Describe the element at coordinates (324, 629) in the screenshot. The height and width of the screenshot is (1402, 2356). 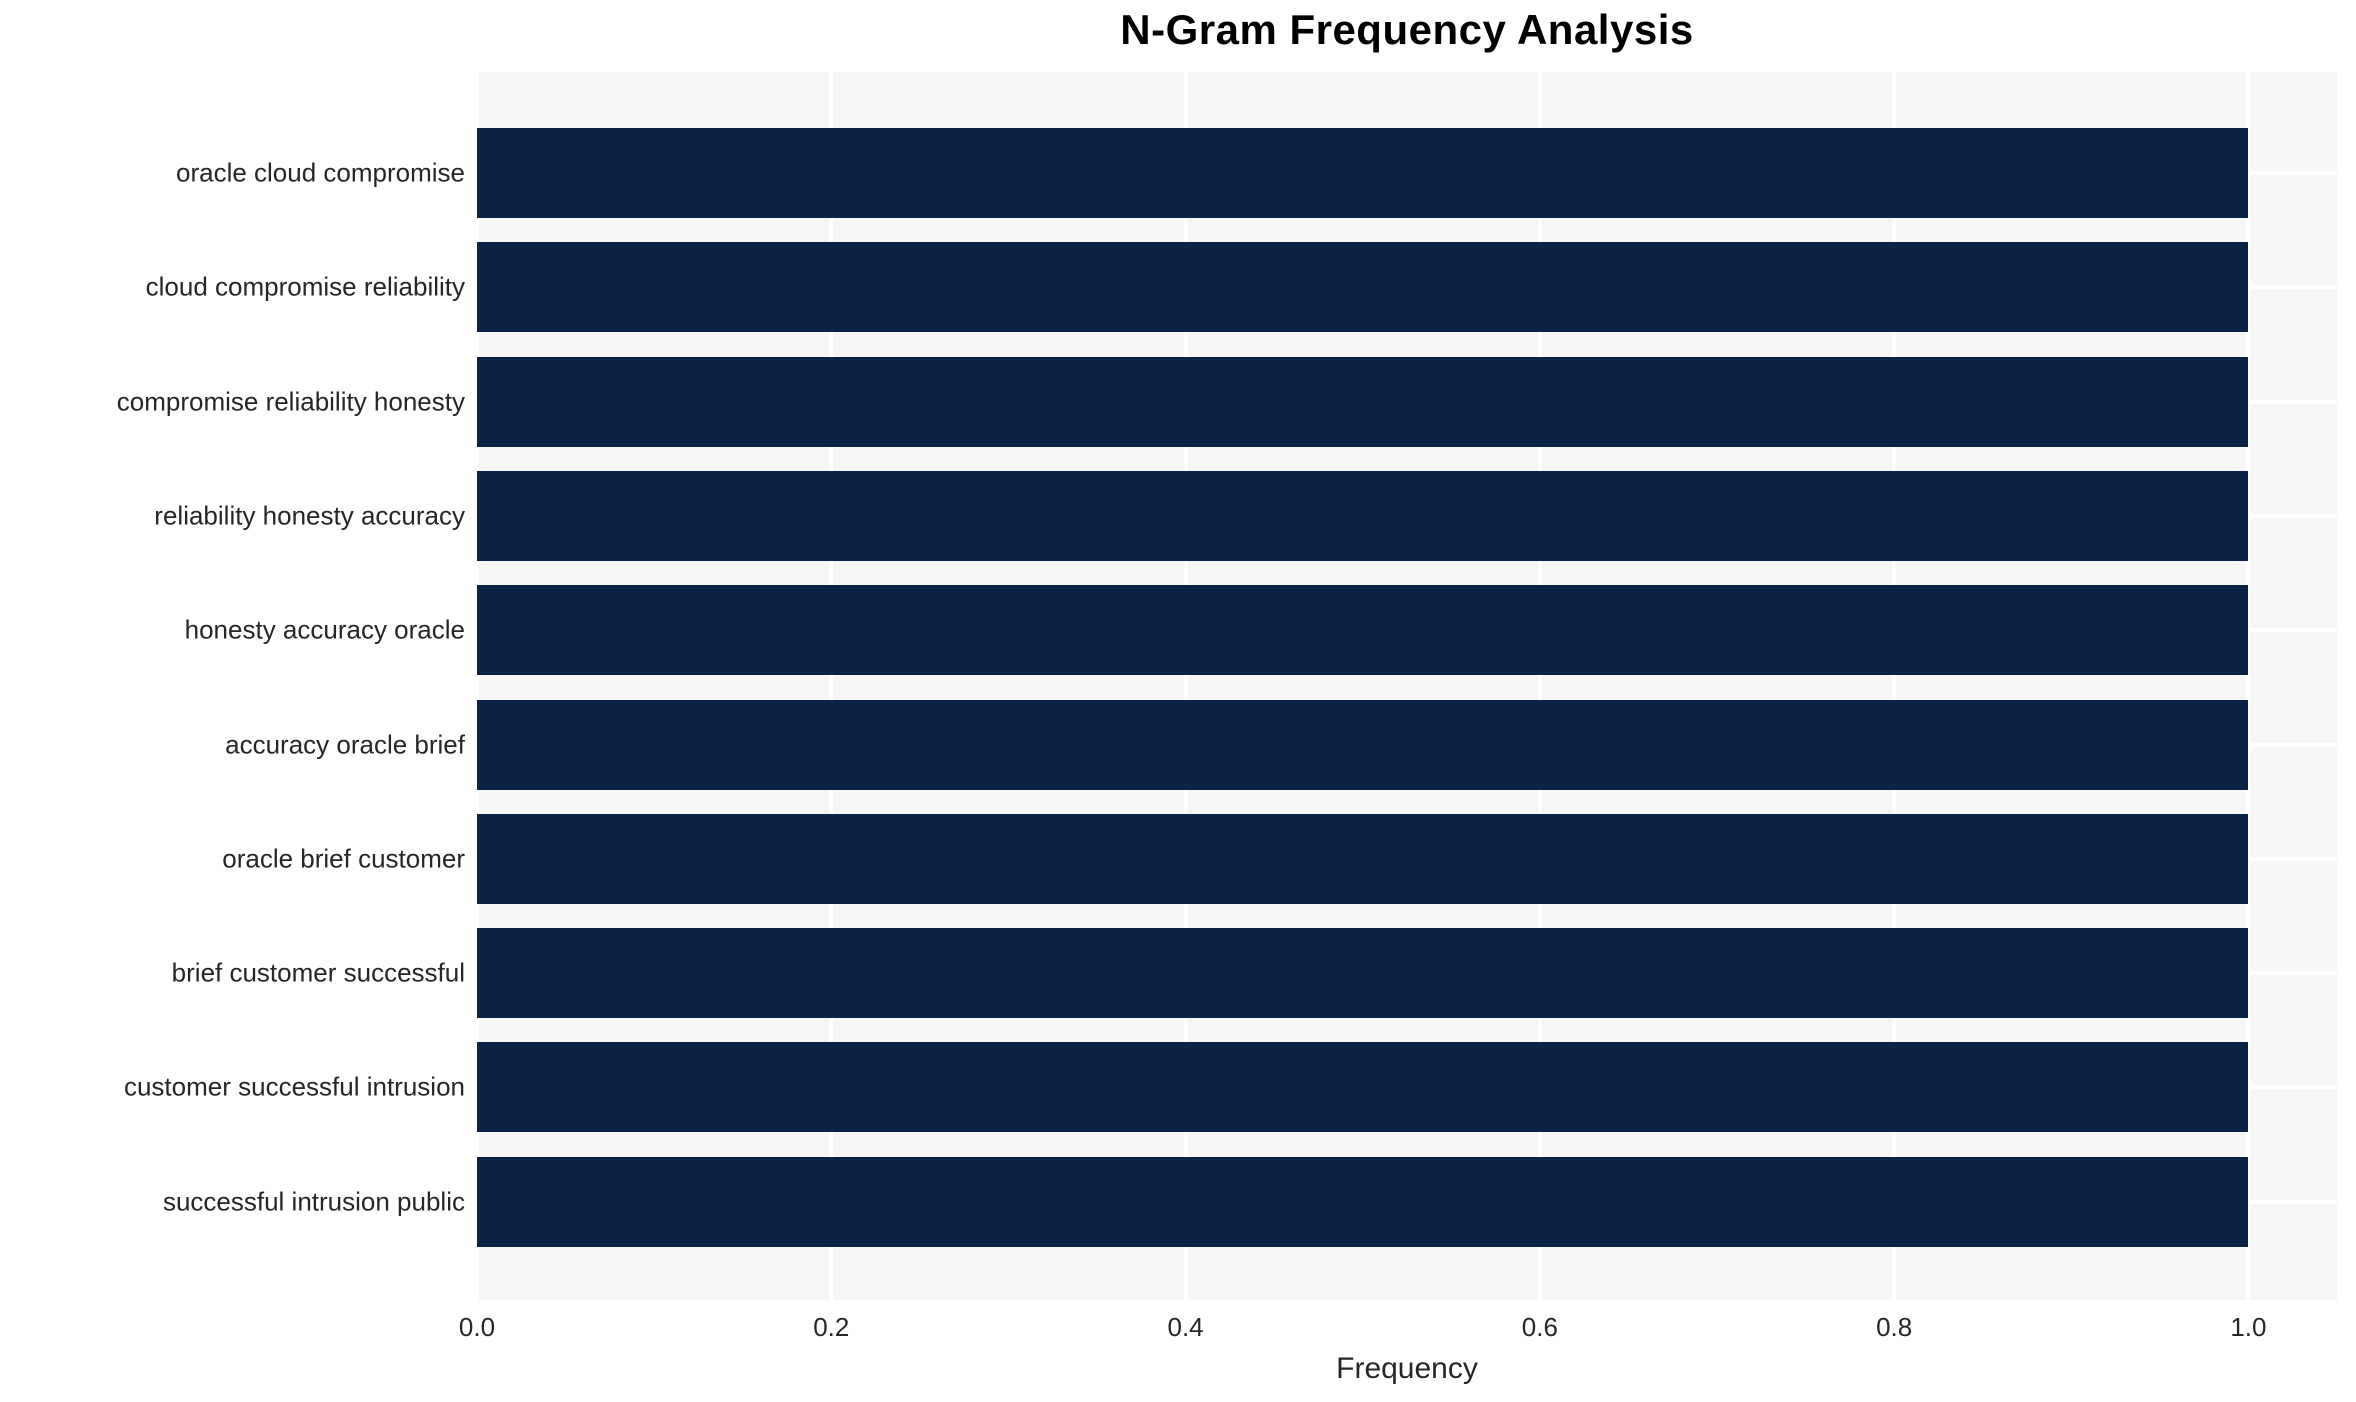
I see `y-tick-label: honesty accuracy oracle` at that location.